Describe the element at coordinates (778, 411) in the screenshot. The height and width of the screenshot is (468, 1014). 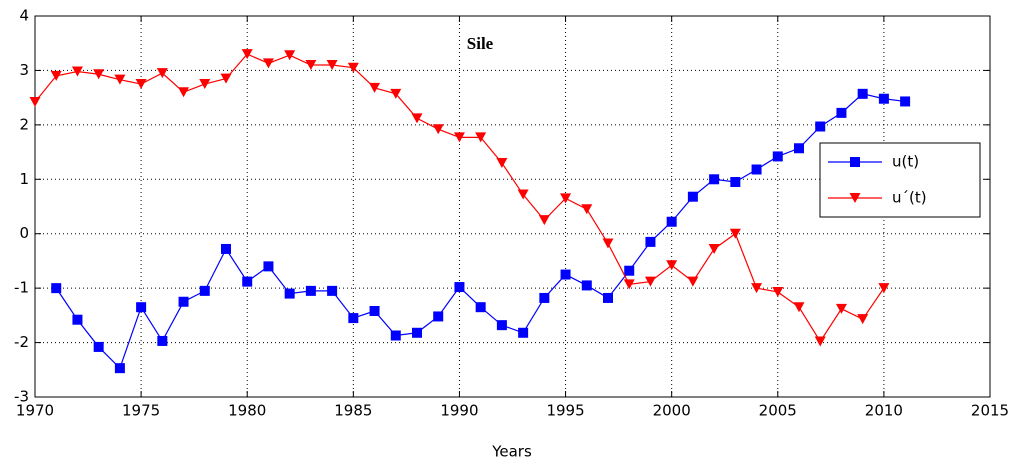
I see `x-tick-label: 2005` at that location.